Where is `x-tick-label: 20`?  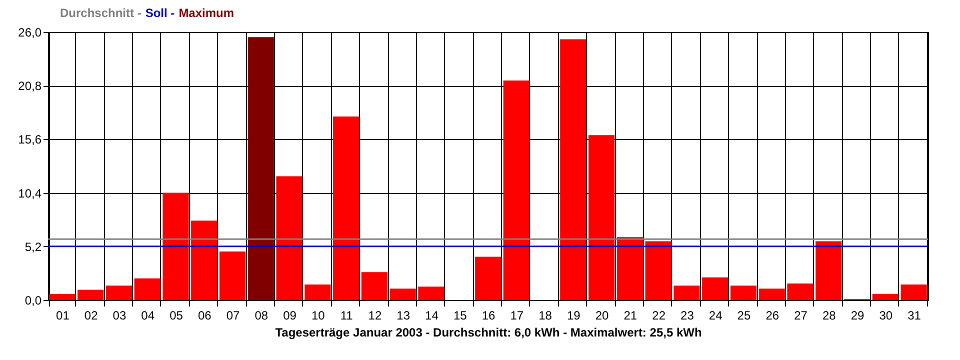 x-tick-label: 20 is located at coordinates (602, 315).